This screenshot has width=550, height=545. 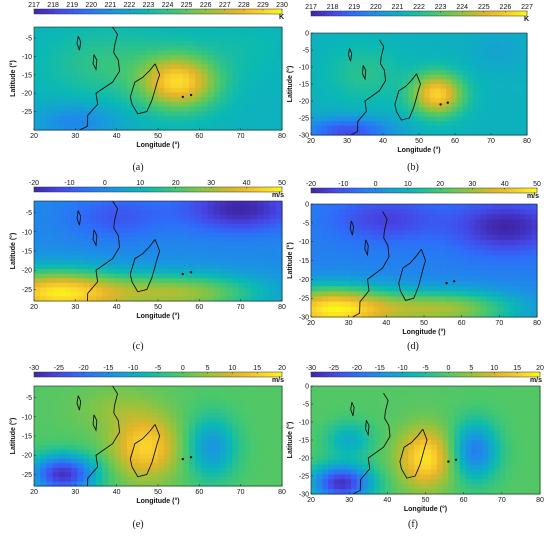 I want to click on coastline, so click(x=402, y=264).